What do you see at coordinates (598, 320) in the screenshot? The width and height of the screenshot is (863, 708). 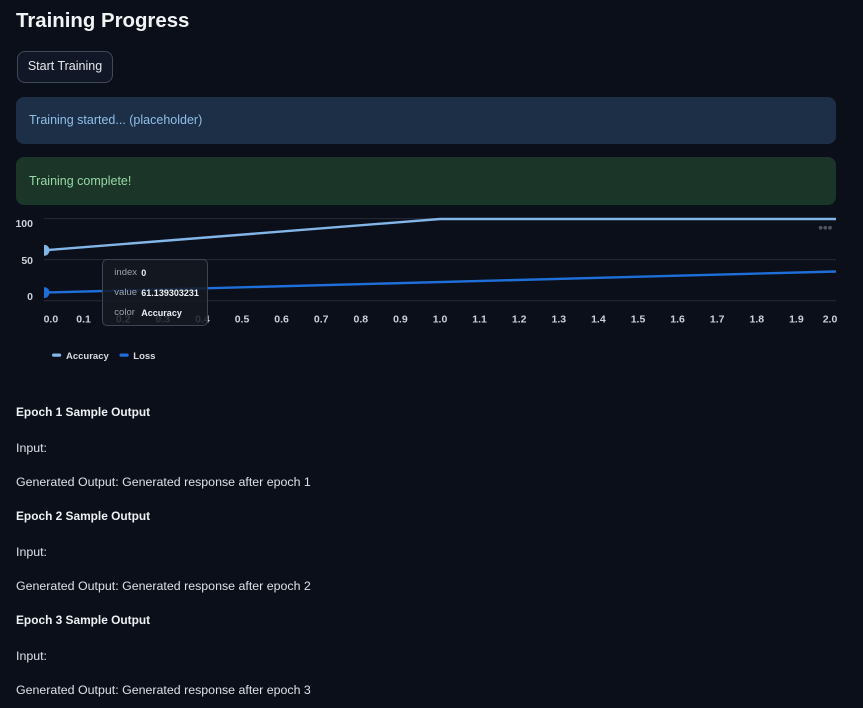 I see `svg-text: 1.4` at bounding box center [598, 320].